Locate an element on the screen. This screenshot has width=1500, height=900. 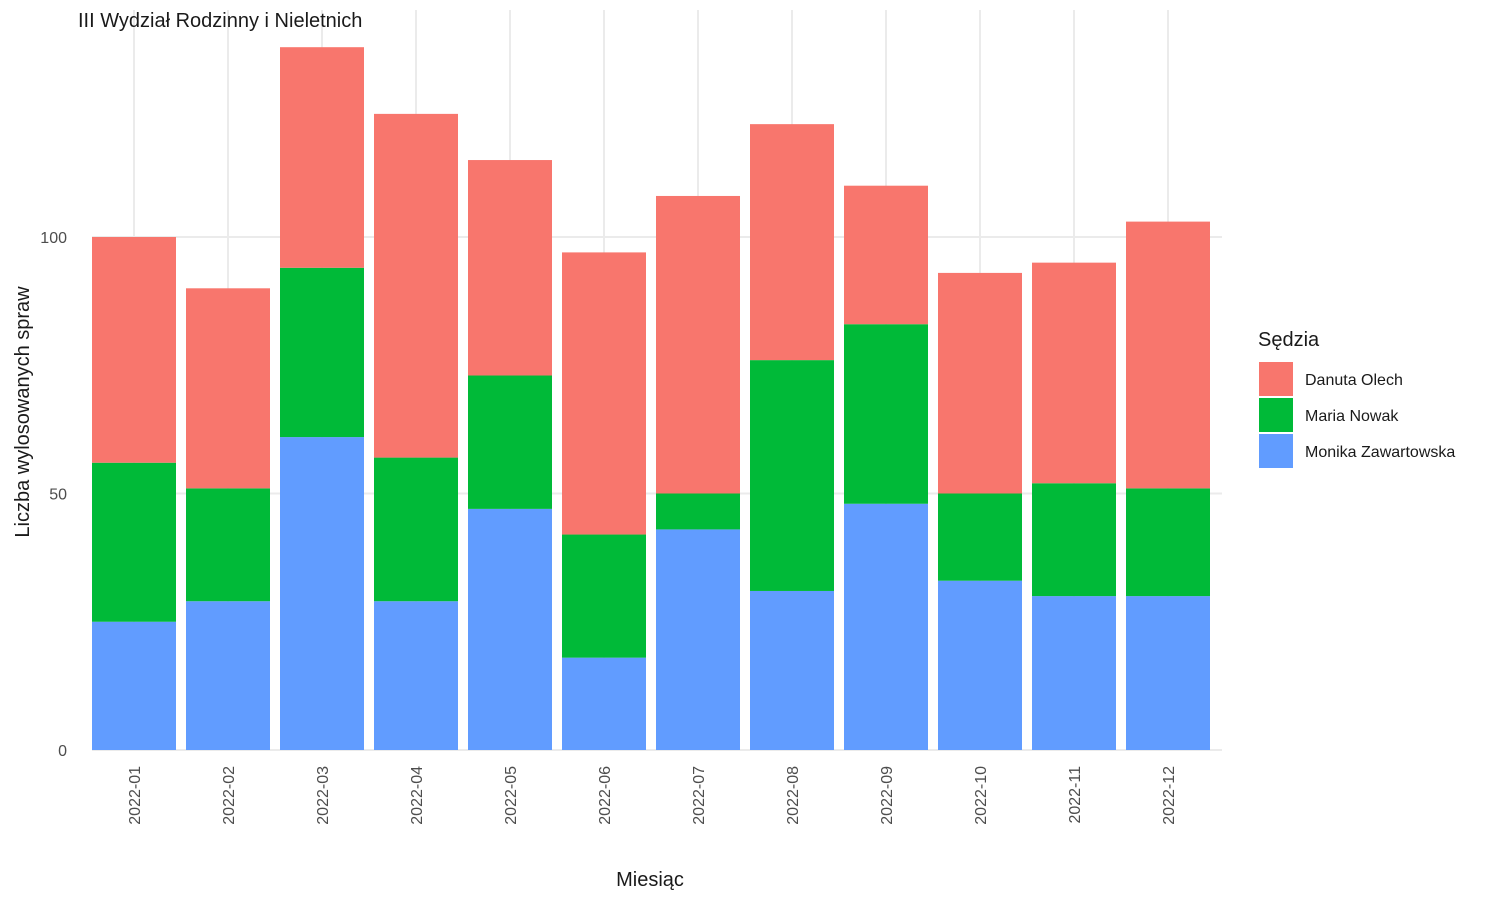
x-tick-label: 2022-06 is located at coordinates (605, 795).